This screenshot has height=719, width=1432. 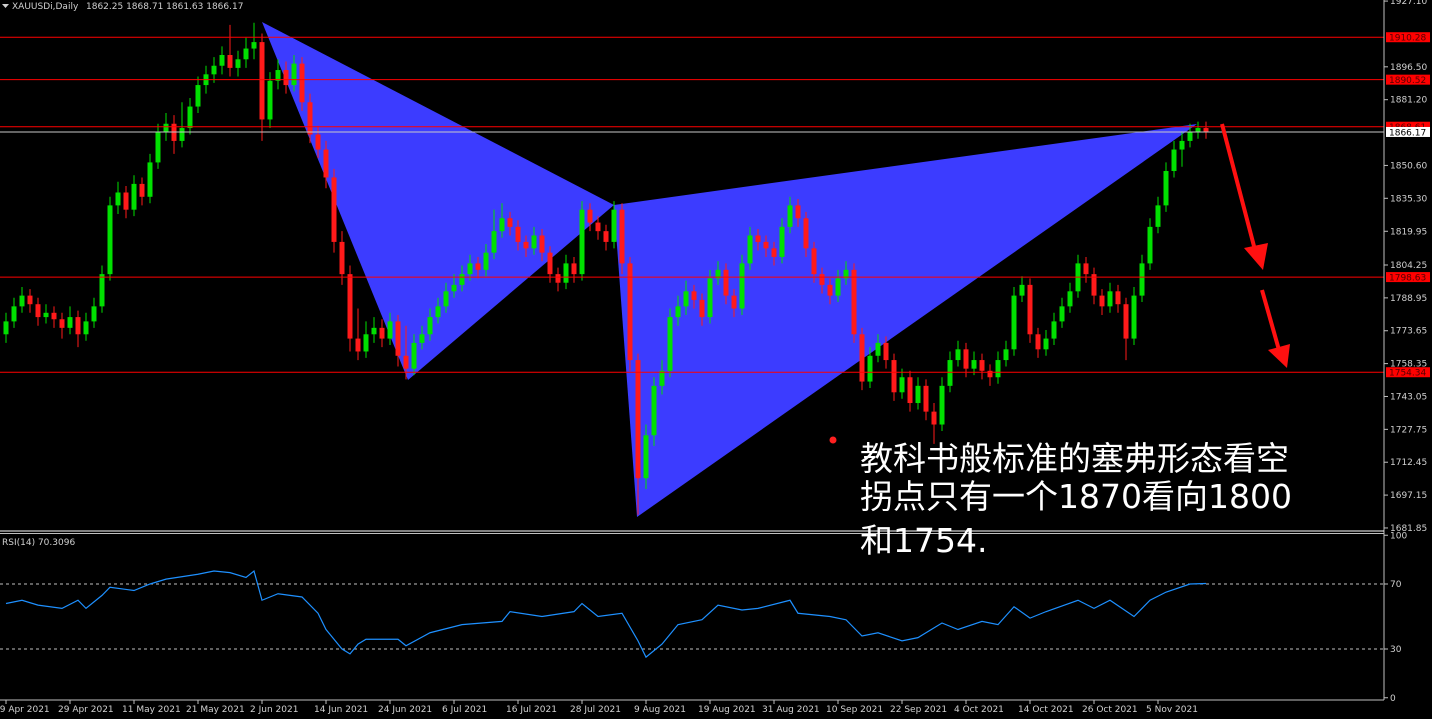 I want to click on x-tick-label: 16 Jul 2021, so click(x=531, y=710).